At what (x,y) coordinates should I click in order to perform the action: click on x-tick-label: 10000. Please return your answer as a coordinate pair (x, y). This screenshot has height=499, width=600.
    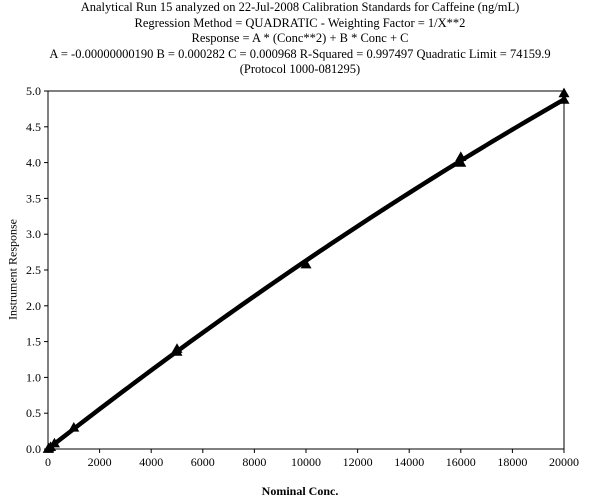
    Looking at the image, I should click on (306, 462).